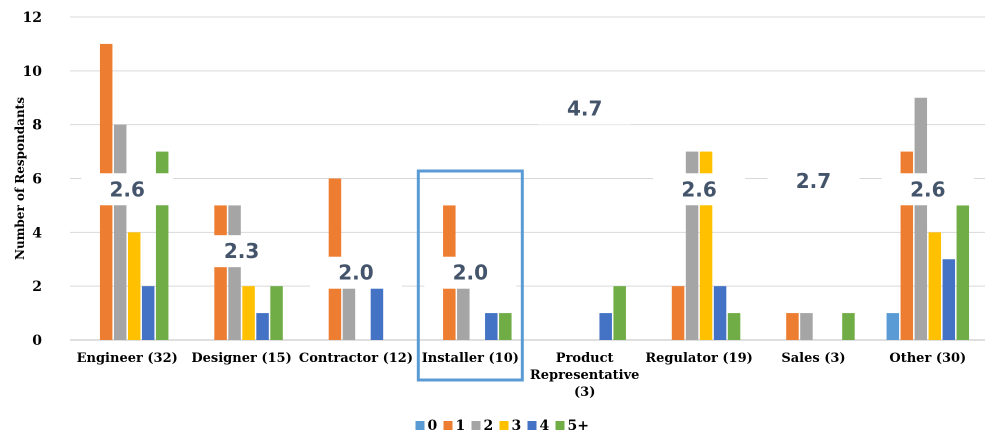 Image resolution: width=995 pixels, height=443 pixels. Describe the element at coordinates (585, 375) in the screenshot. I see `x-tick-label: Product Representative (3)` at that location.